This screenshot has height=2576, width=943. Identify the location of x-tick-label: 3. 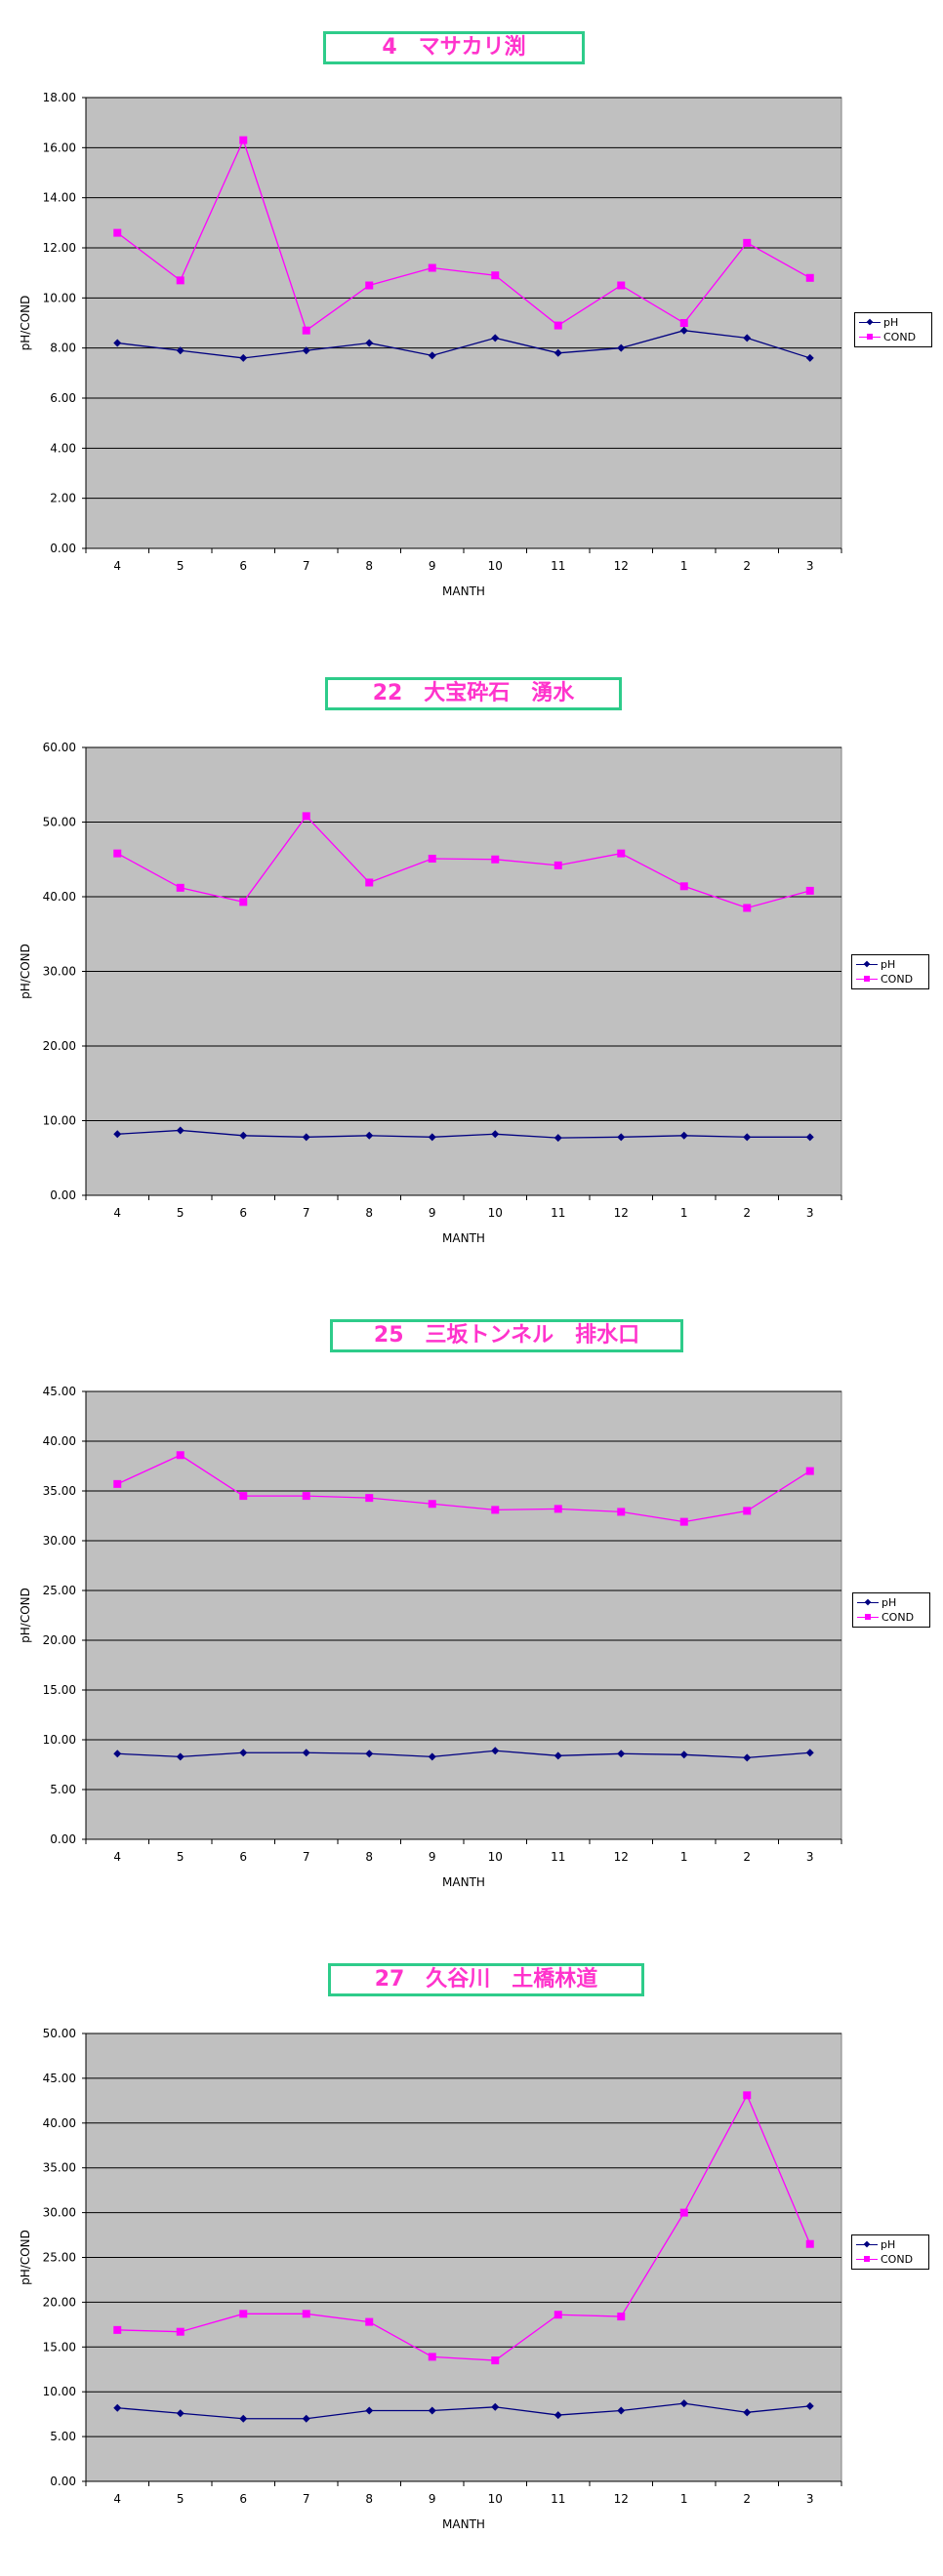
(810, 1857).